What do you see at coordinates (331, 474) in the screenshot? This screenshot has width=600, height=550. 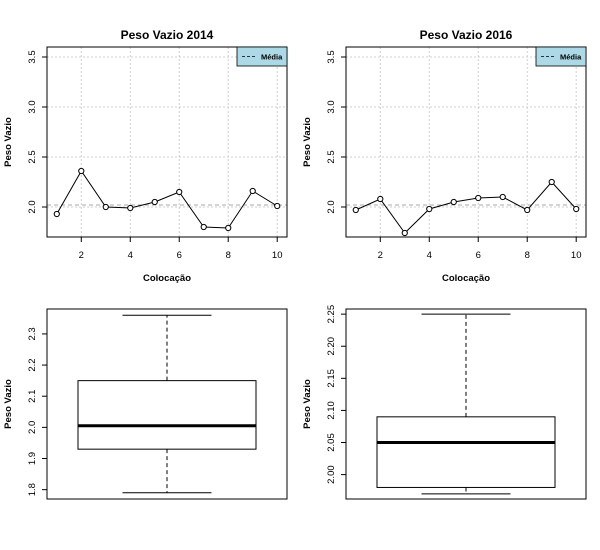 I see `y-tick-label: 2.00` at bounding box center [331, 474].